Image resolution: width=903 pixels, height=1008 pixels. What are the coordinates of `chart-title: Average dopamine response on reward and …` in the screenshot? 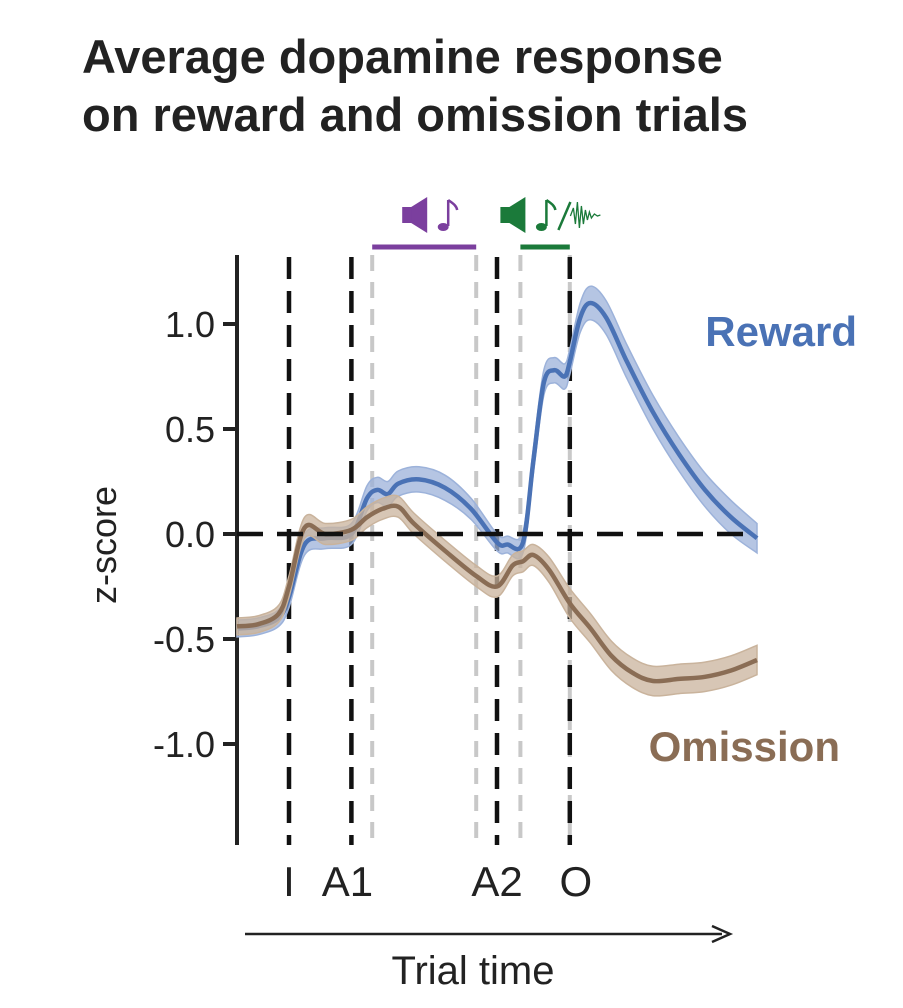 It's located at (482, 86).